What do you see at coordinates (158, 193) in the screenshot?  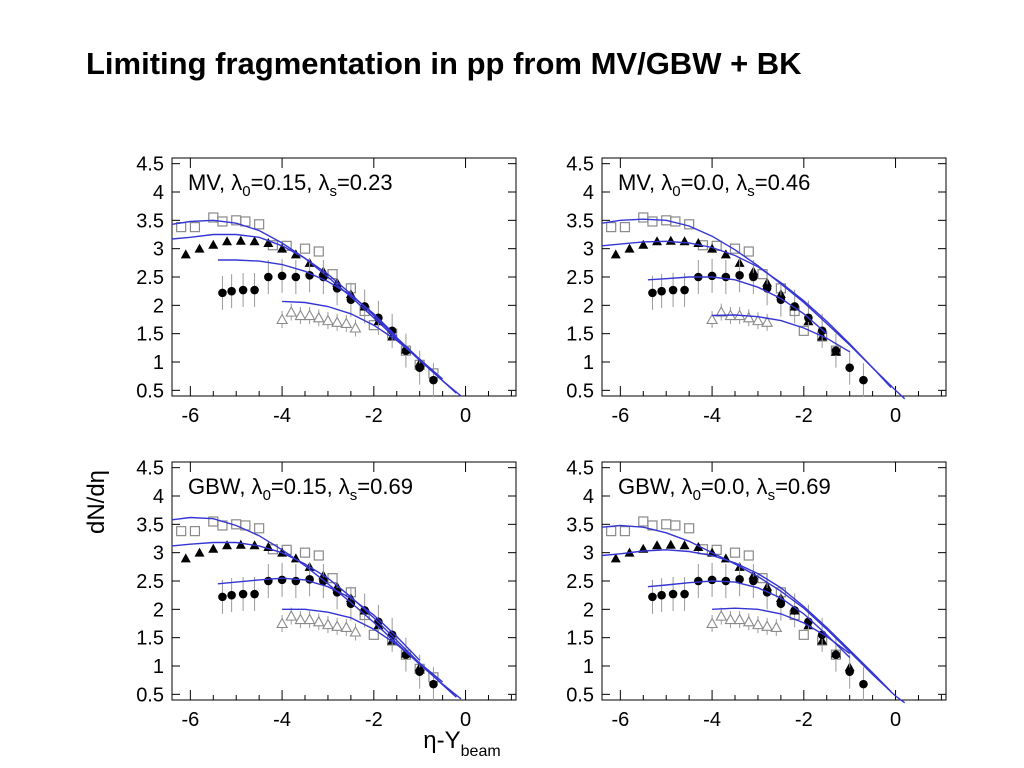 I see `y-tick-label: 4` at bounding box center [158, 193].